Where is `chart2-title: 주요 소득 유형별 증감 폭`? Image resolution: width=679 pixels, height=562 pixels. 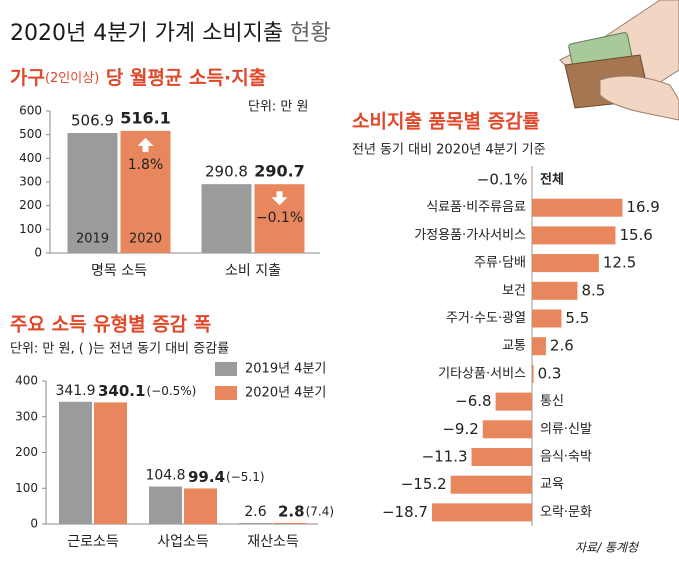 chart2-title: 주요 소득 유형별 증감 폭 is located at coordinates (110, 325).